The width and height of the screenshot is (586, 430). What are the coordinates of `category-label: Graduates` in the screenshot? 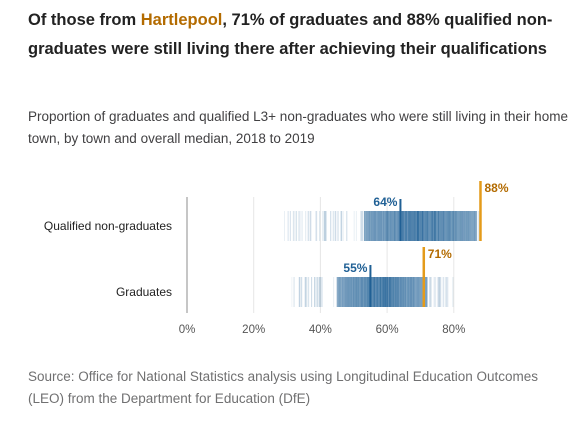 It's located at (144, 292).